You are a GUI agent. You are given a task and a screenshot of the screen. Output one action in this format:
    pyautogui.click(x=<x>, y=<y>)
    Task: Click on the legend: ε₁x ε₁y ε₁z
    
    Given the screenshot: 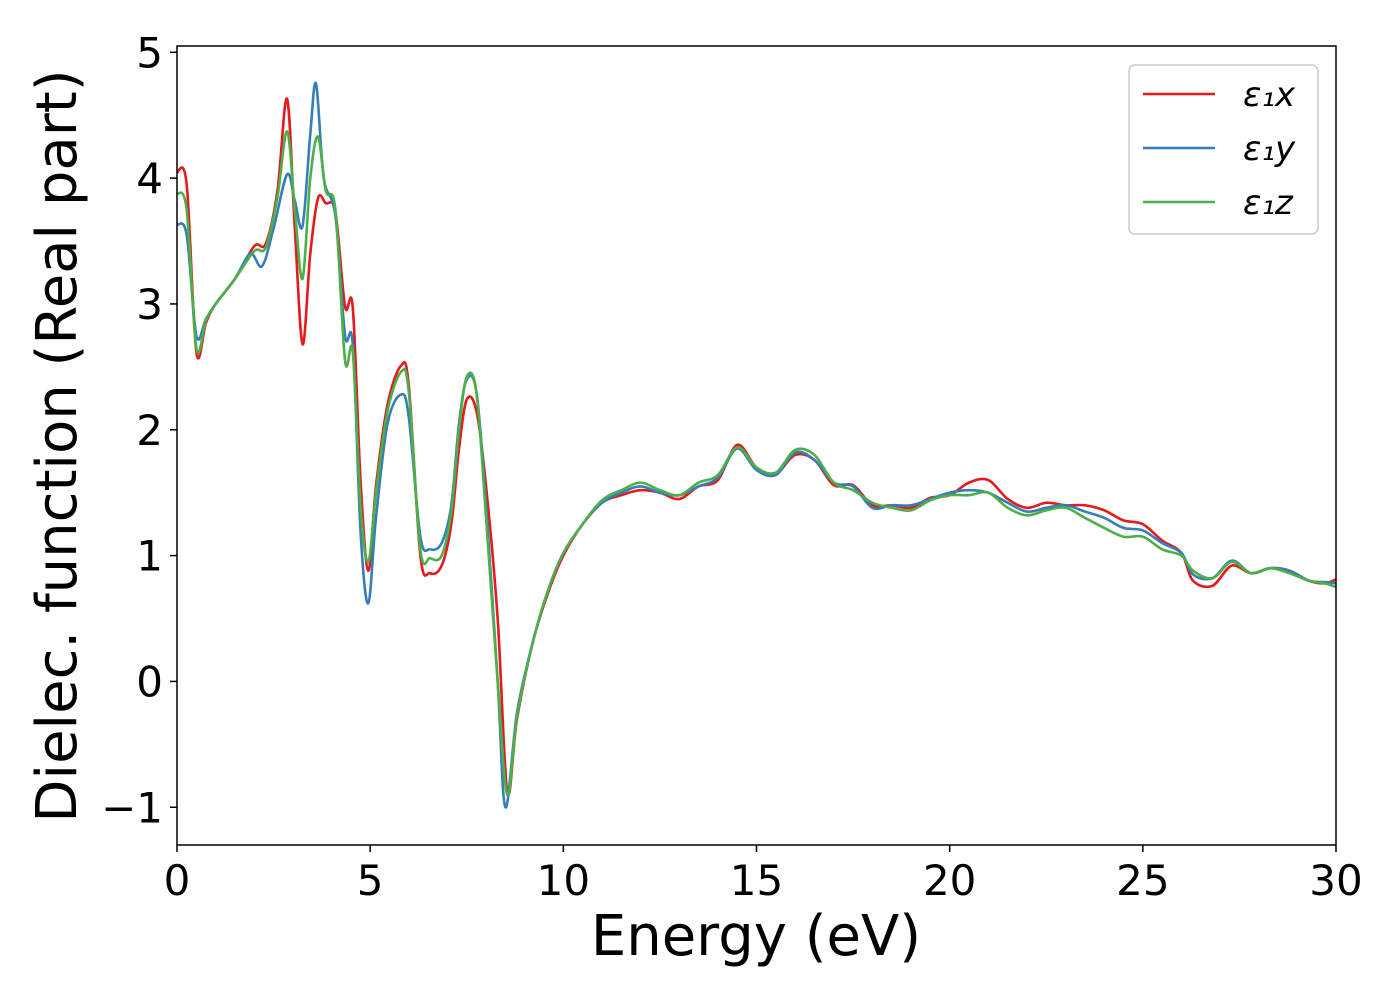 What is the action you would take?
    pyautogui.click(x=1223, y=149)
    